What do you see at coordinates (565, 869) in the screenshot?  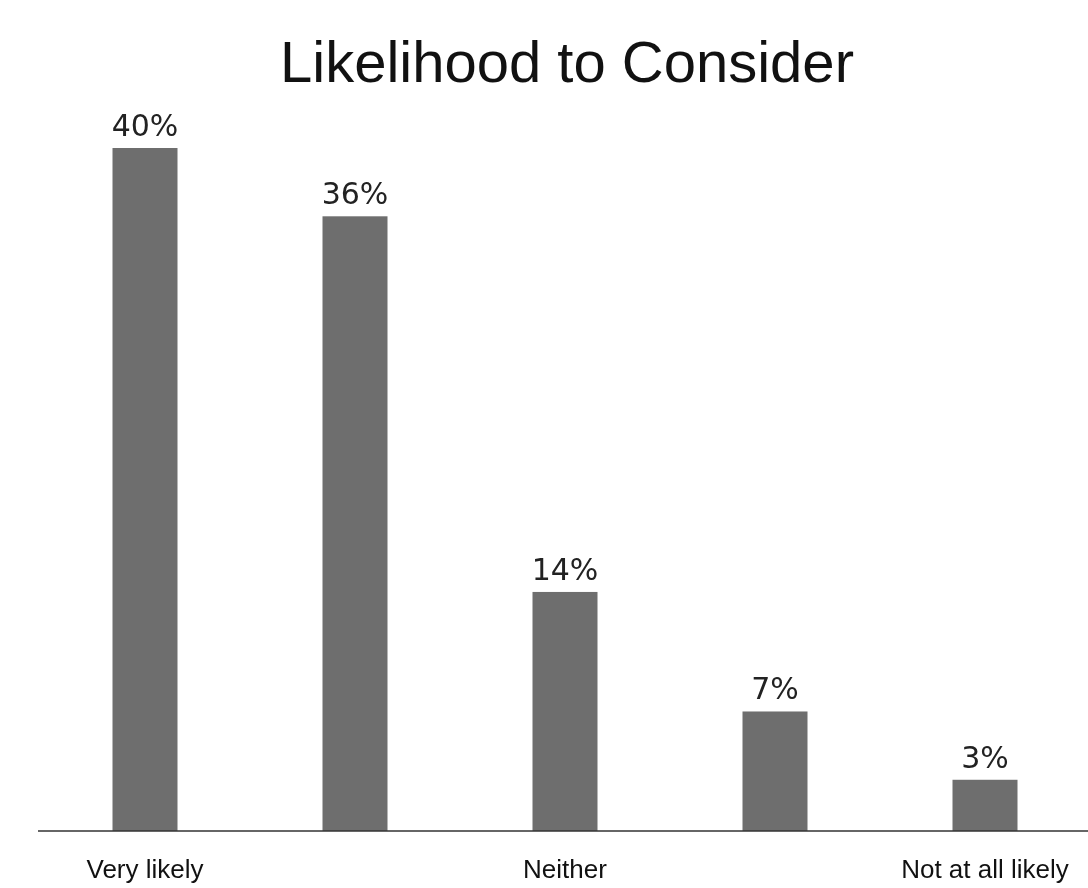 I see `x-tick-label: Neither` at bounding box center [565, 869].